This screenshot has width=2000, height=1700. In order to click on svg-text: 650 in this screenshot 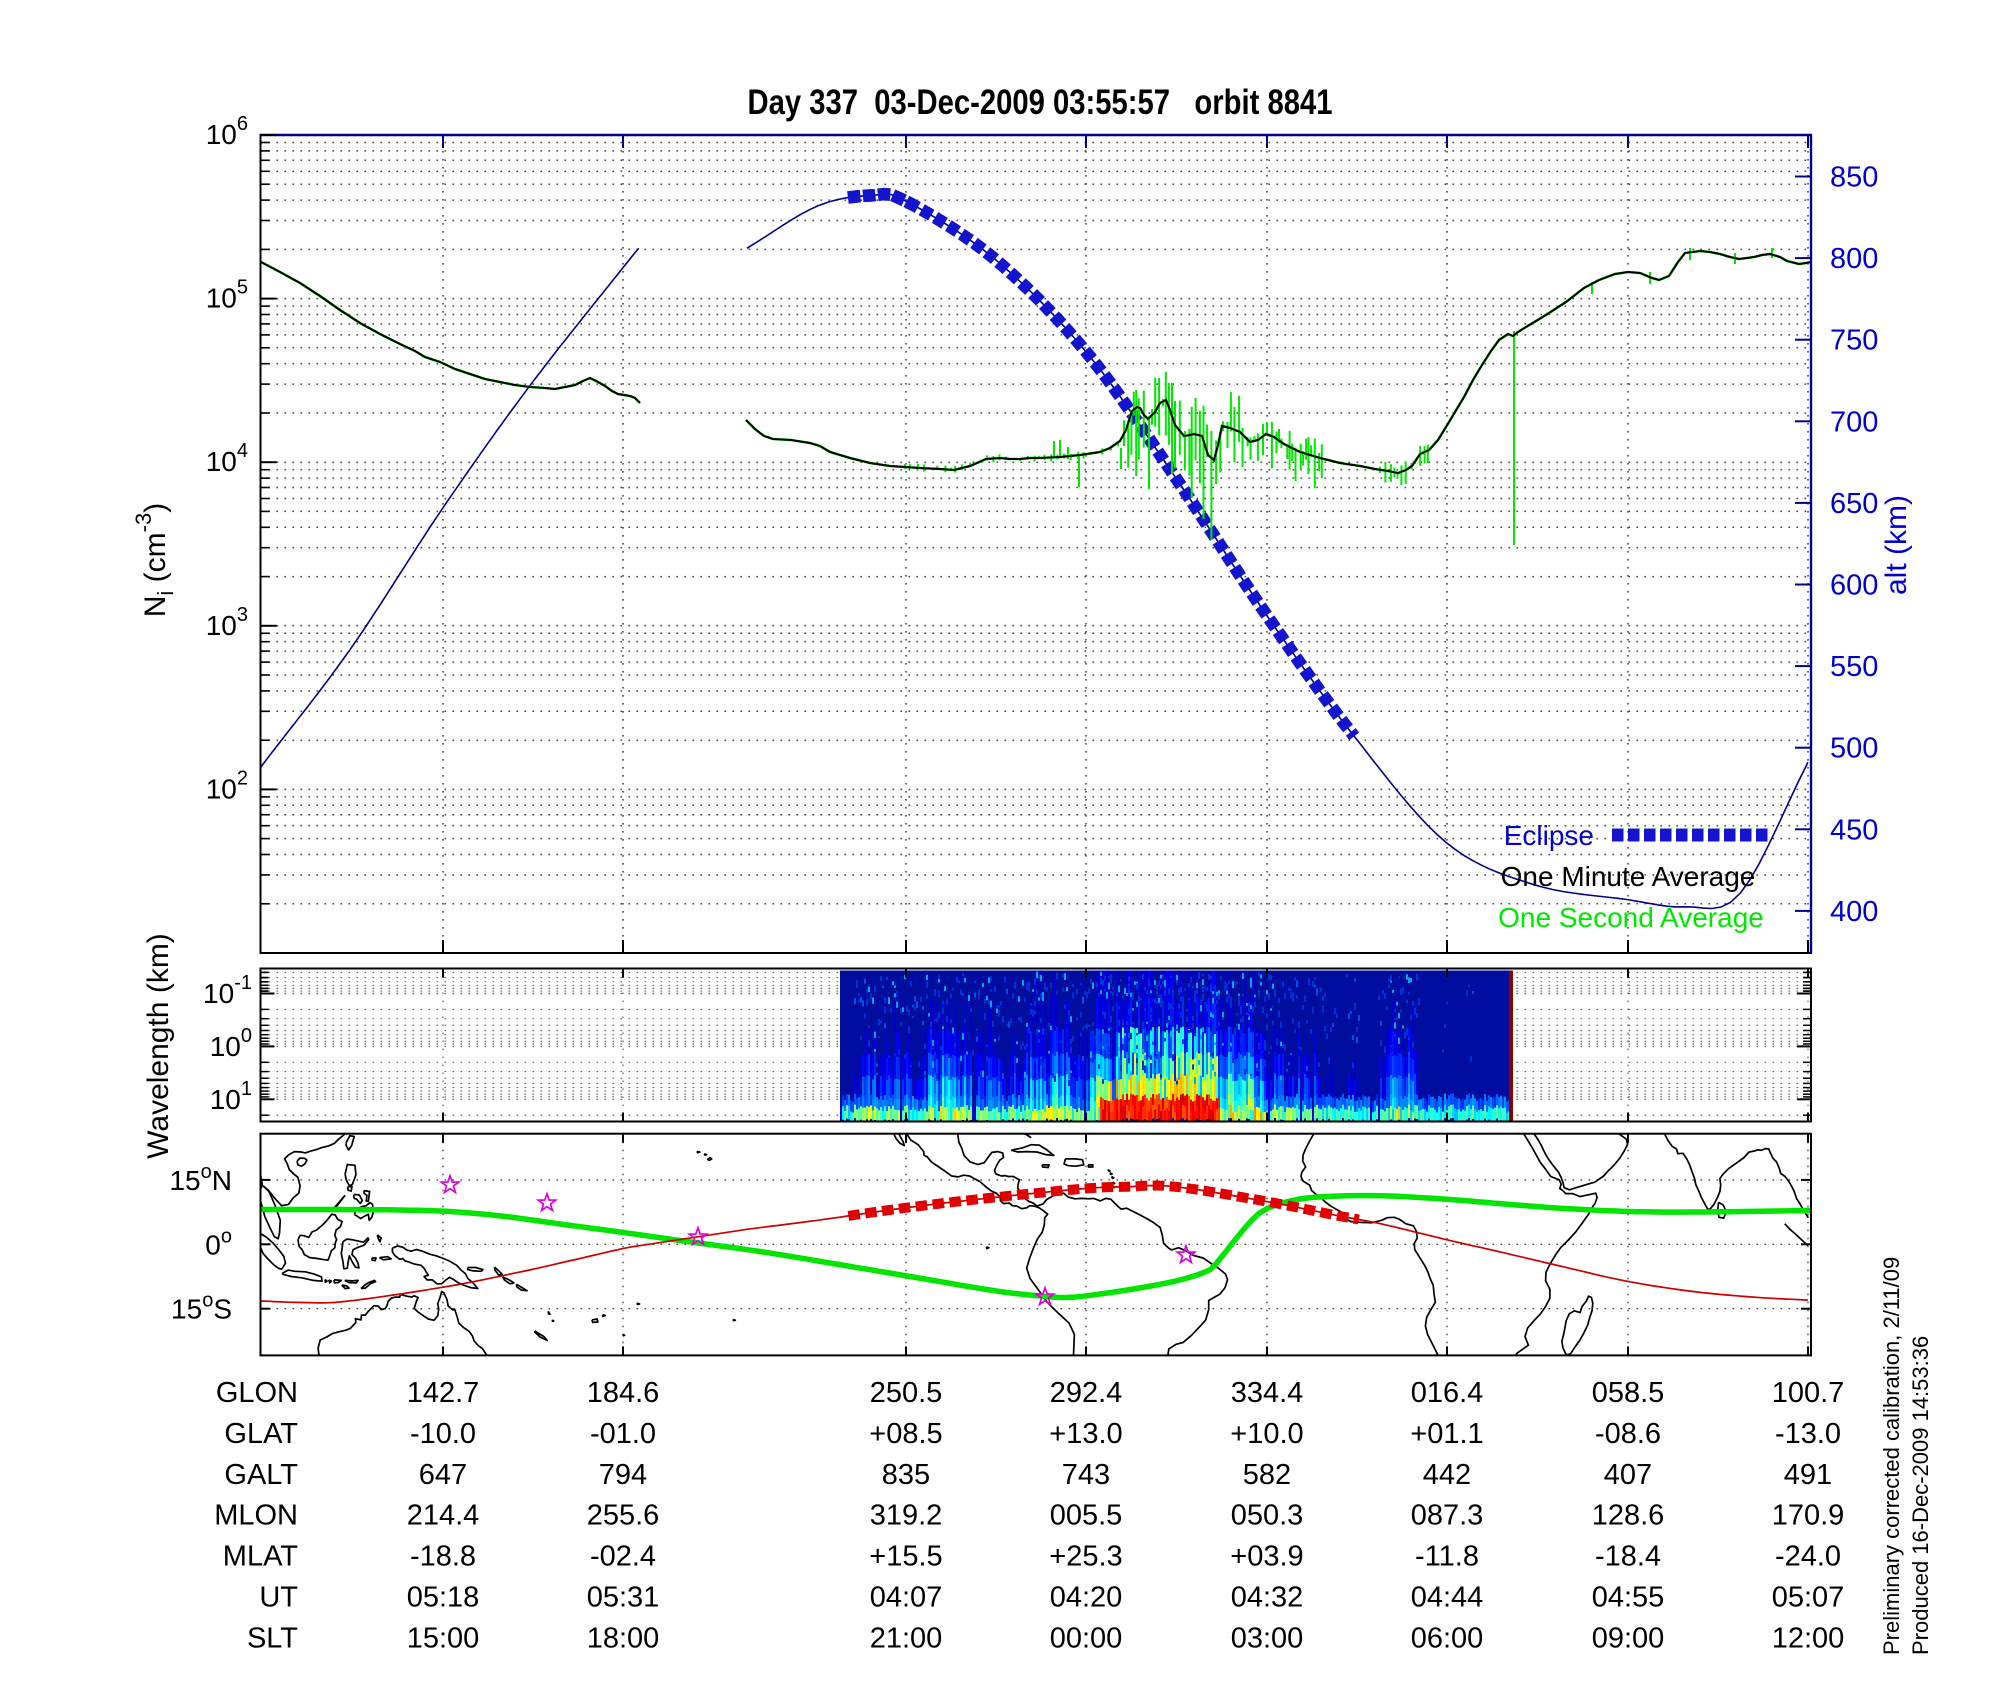, I will do `click(1854, 504)`.